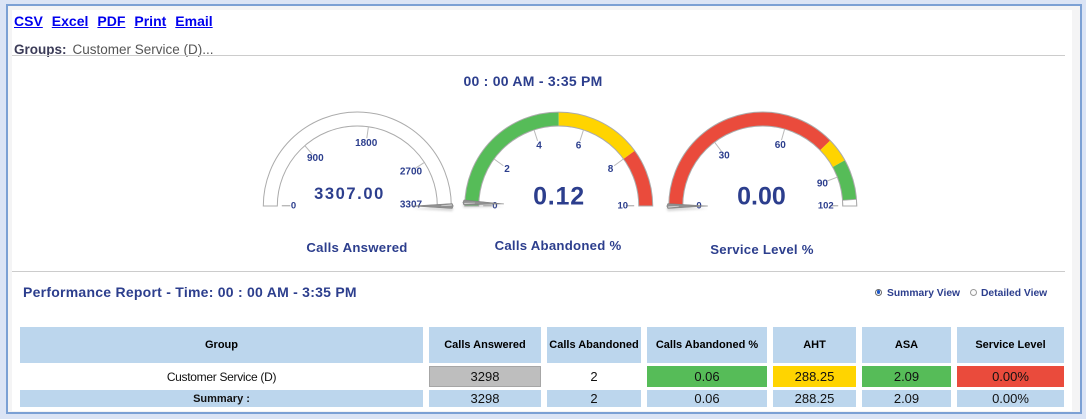 This screenshot has height=419, width=1086. Describe the element at coordinates (366, 143) in the screenshot. I see `svg-text: 1800` at that location.